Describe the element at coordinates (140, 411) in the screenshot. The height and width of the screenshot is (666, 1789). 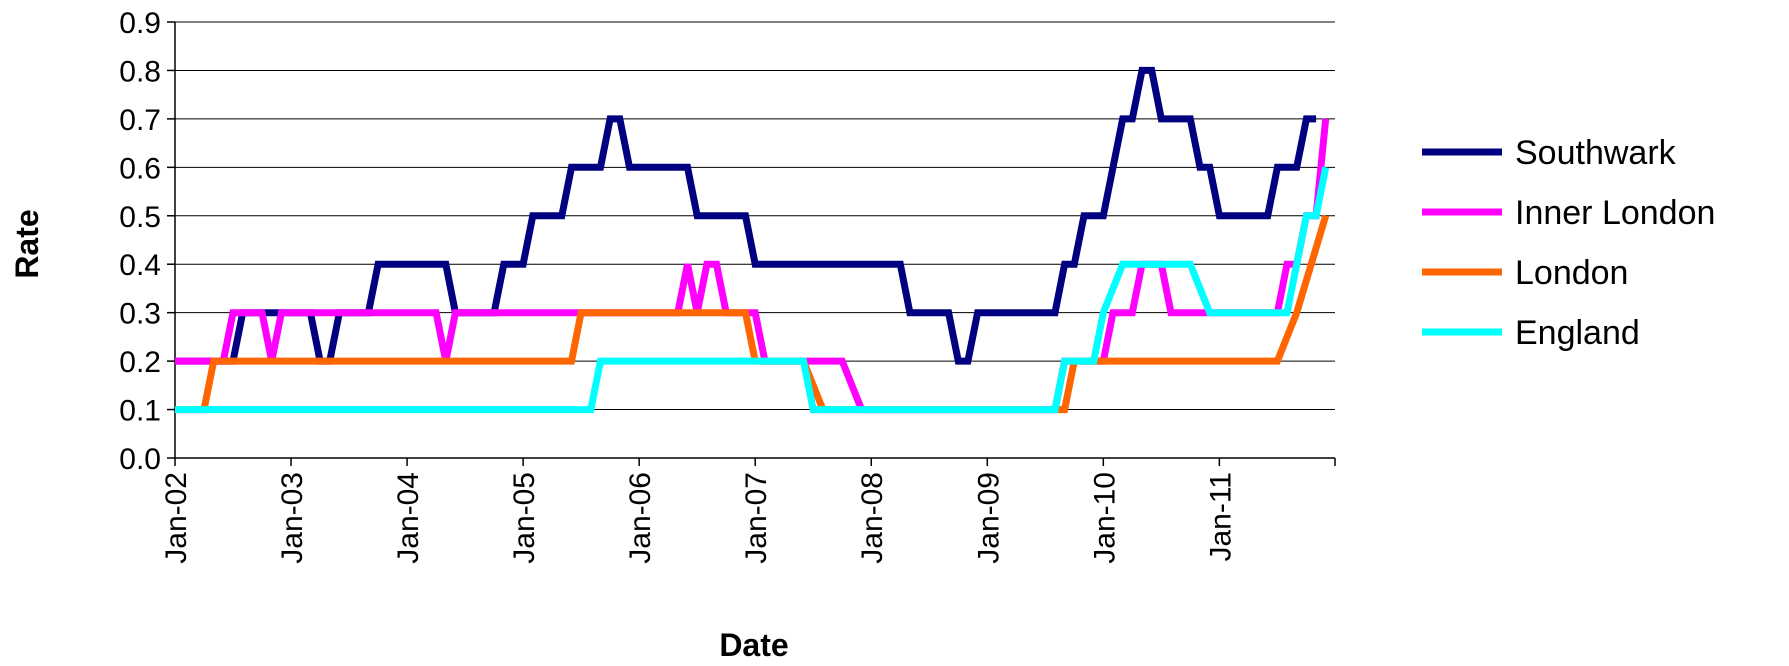
I see `y-tick-label: 0.1` at that location.